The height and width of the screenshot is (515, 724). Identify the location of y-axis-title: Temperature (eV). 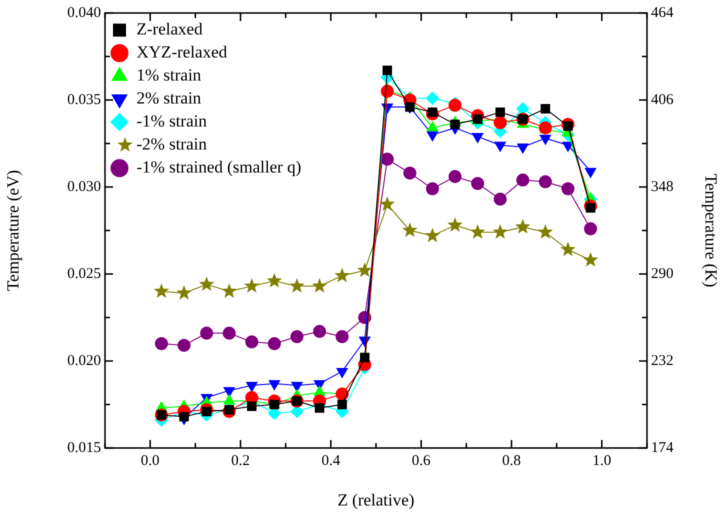
(13, 231).